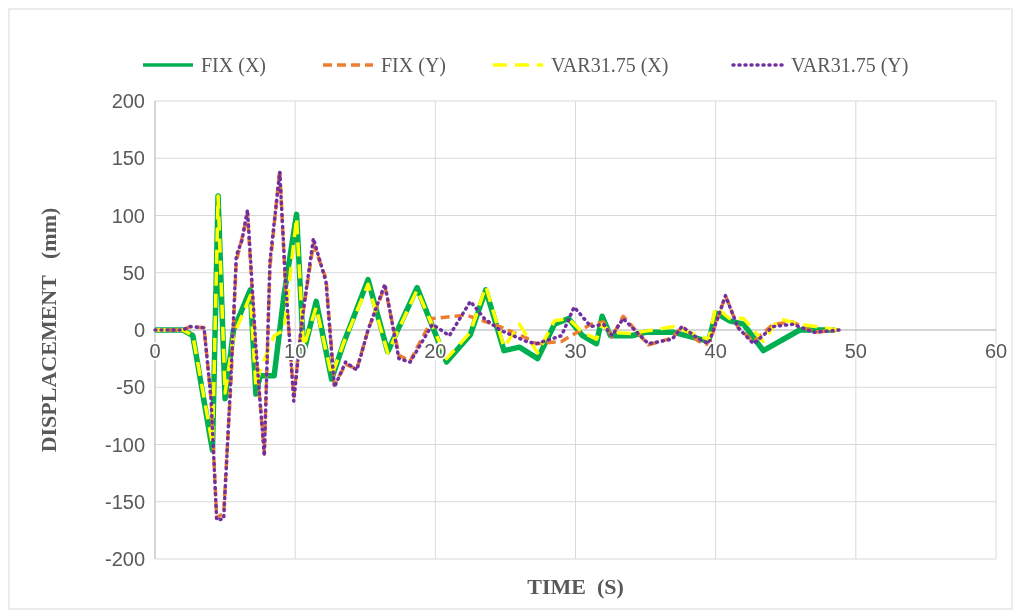 This screenshot has height=616, width=1019. What do you see at coordinates (128, 158) in the screenshot?
I see `y-tick-label: 150` at bounding box center [128, 158].